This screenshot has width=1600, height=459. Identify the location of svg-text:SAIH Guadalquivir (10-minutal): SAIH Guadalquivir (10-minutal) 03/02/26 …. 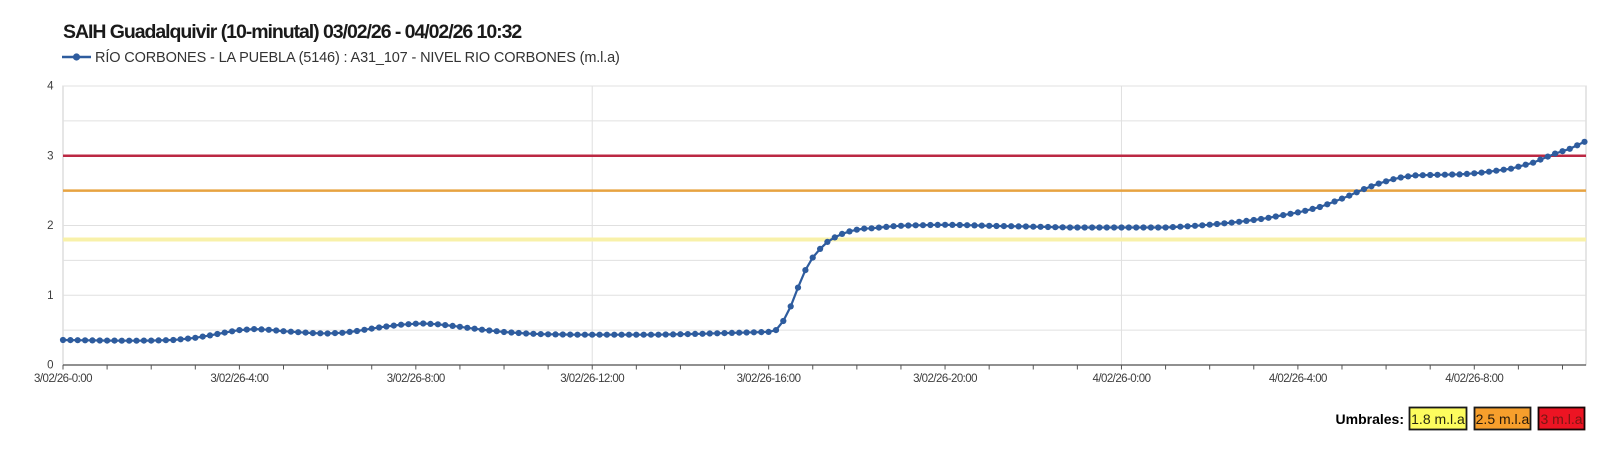
(292, 32).